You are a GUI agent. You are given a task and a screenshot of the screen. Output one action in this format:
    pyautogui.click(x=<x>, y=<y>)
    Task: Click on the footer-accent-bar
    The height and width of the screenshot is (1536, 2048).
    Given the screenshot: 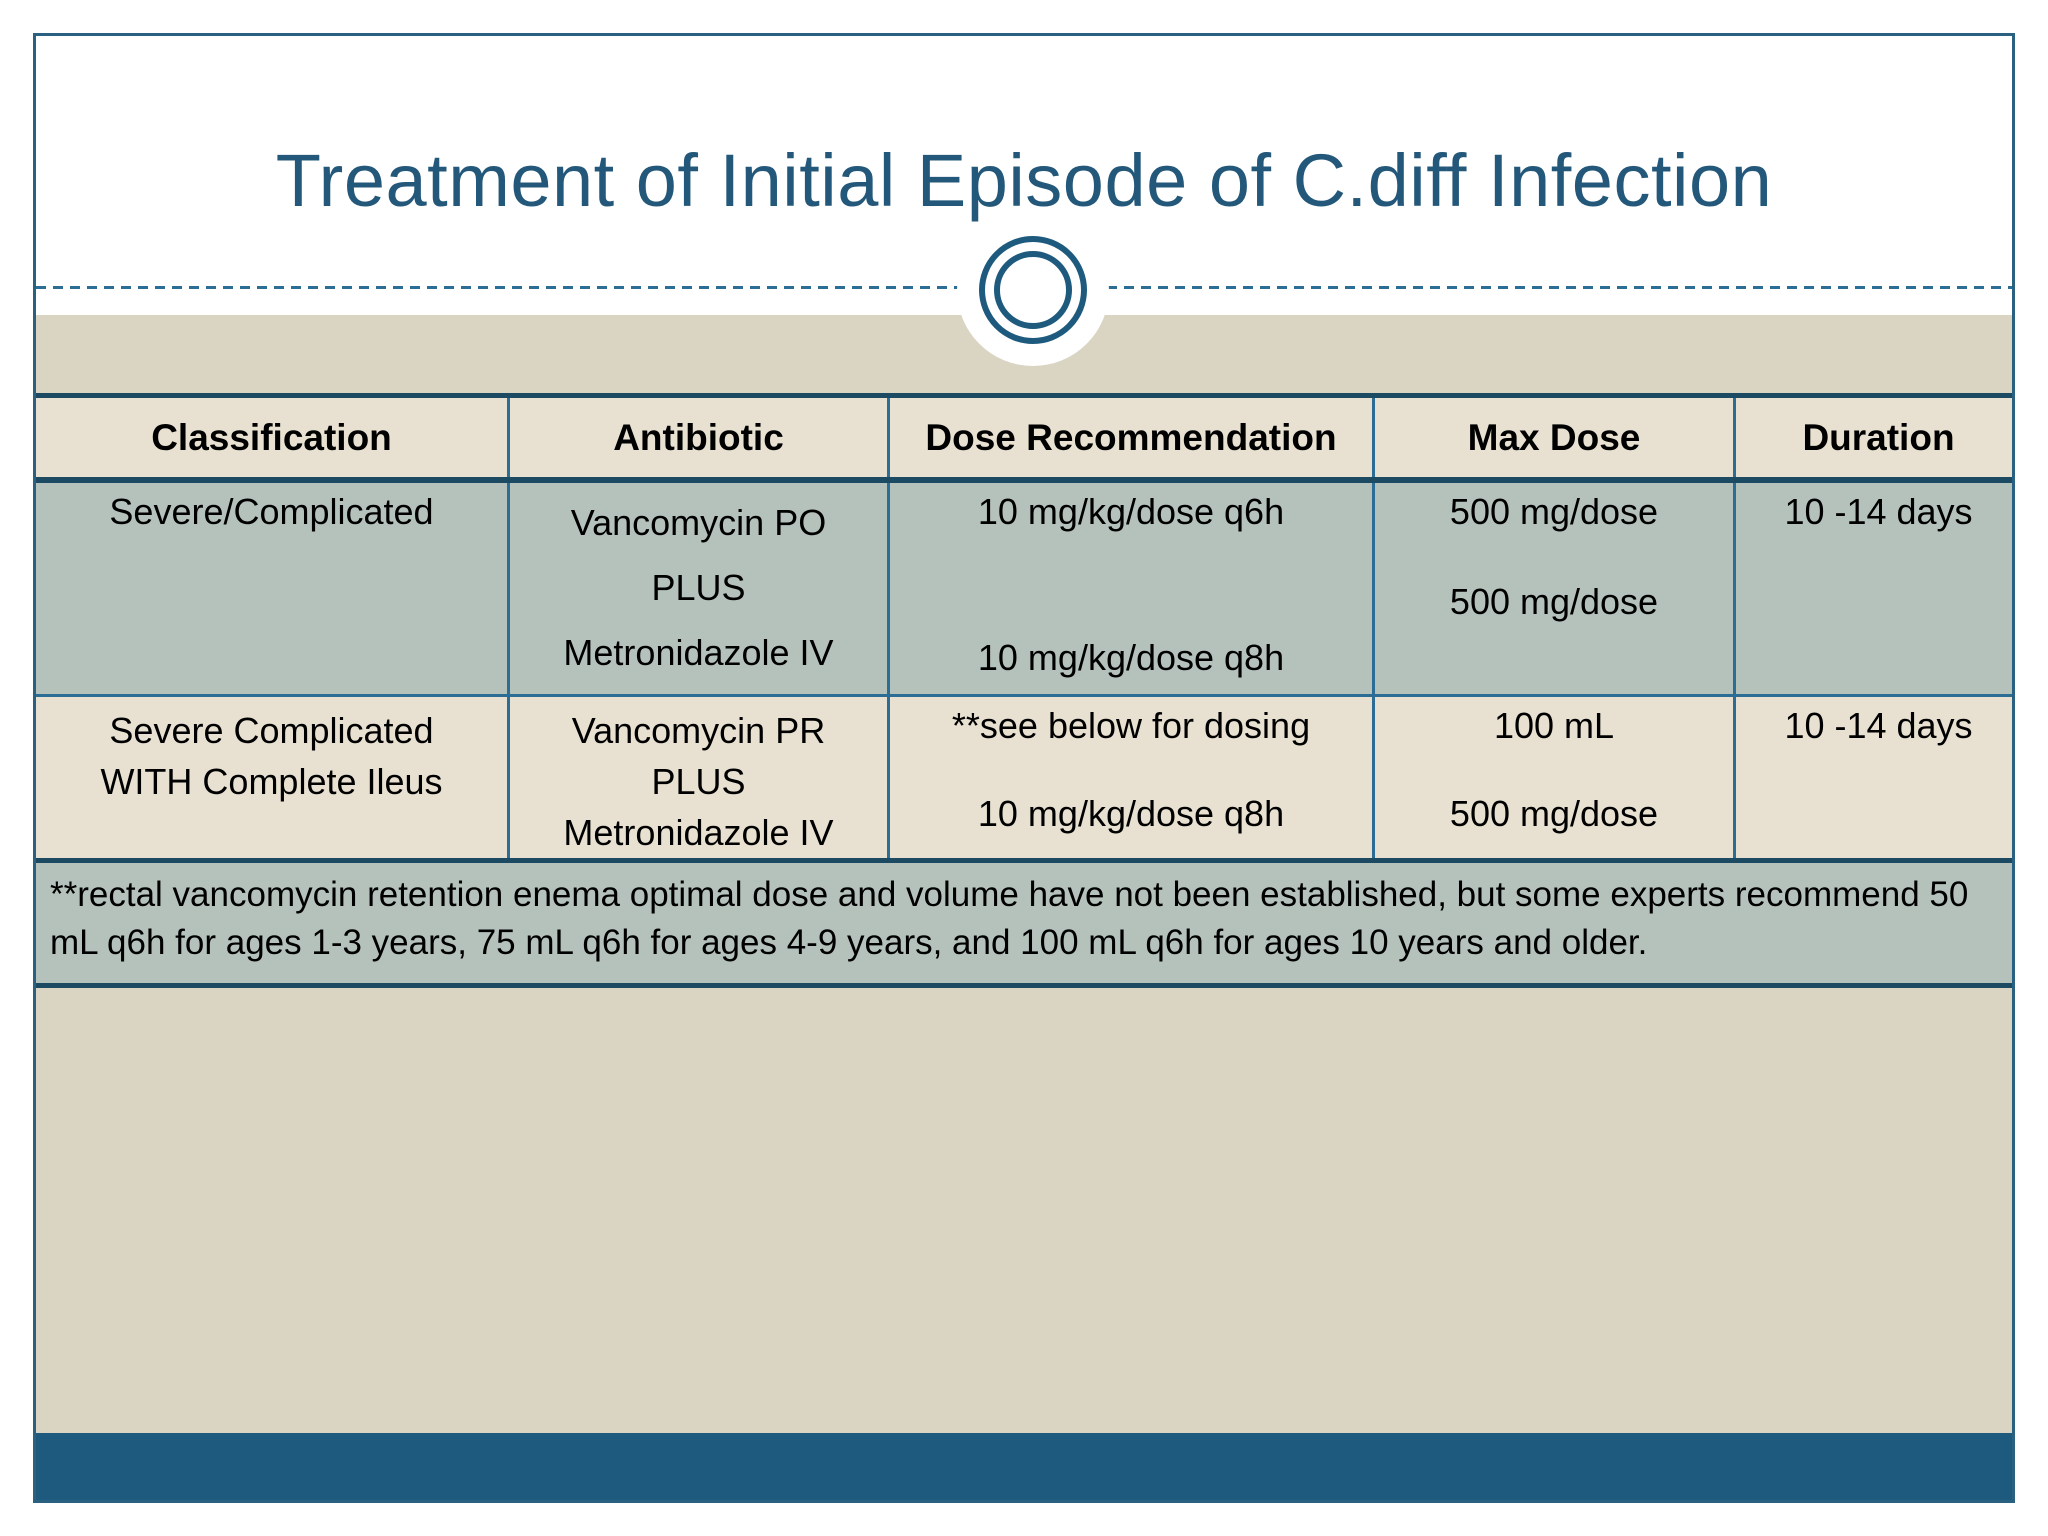 What is the action you would take?
    pyautogui.click(x=1024, y=1466)
    